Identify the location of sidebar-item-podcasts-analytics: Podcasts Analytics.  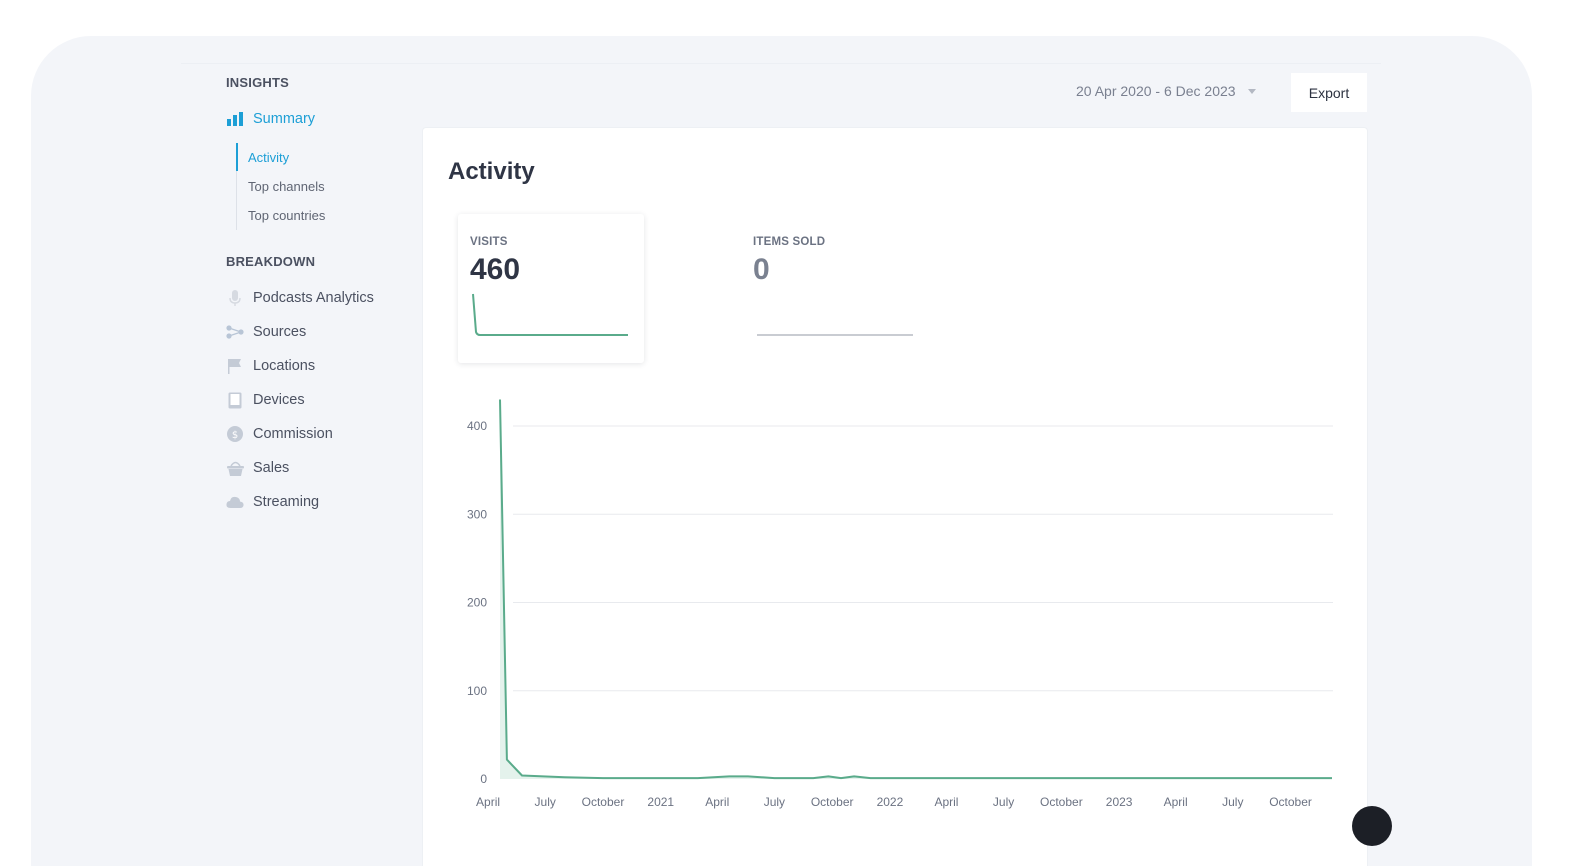
(300, 298).